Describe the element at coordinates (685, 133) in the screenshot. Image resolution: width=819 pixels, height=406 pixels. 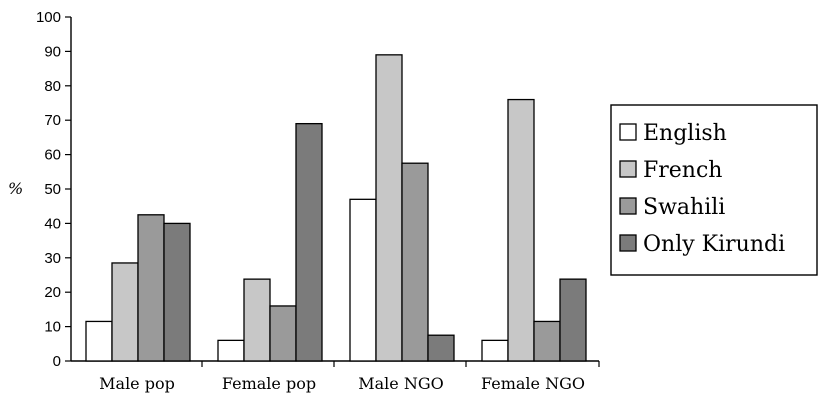
I see `legend-label: English` at that location.